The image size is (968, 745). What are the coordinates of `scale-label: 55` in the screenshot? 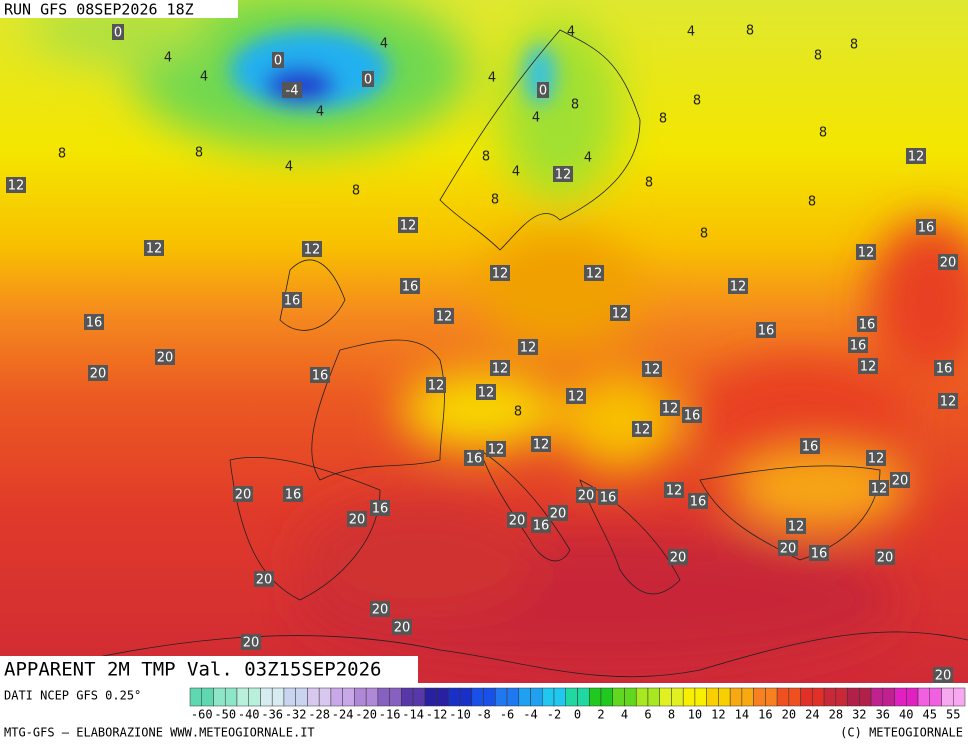 It's located at (953, 715).